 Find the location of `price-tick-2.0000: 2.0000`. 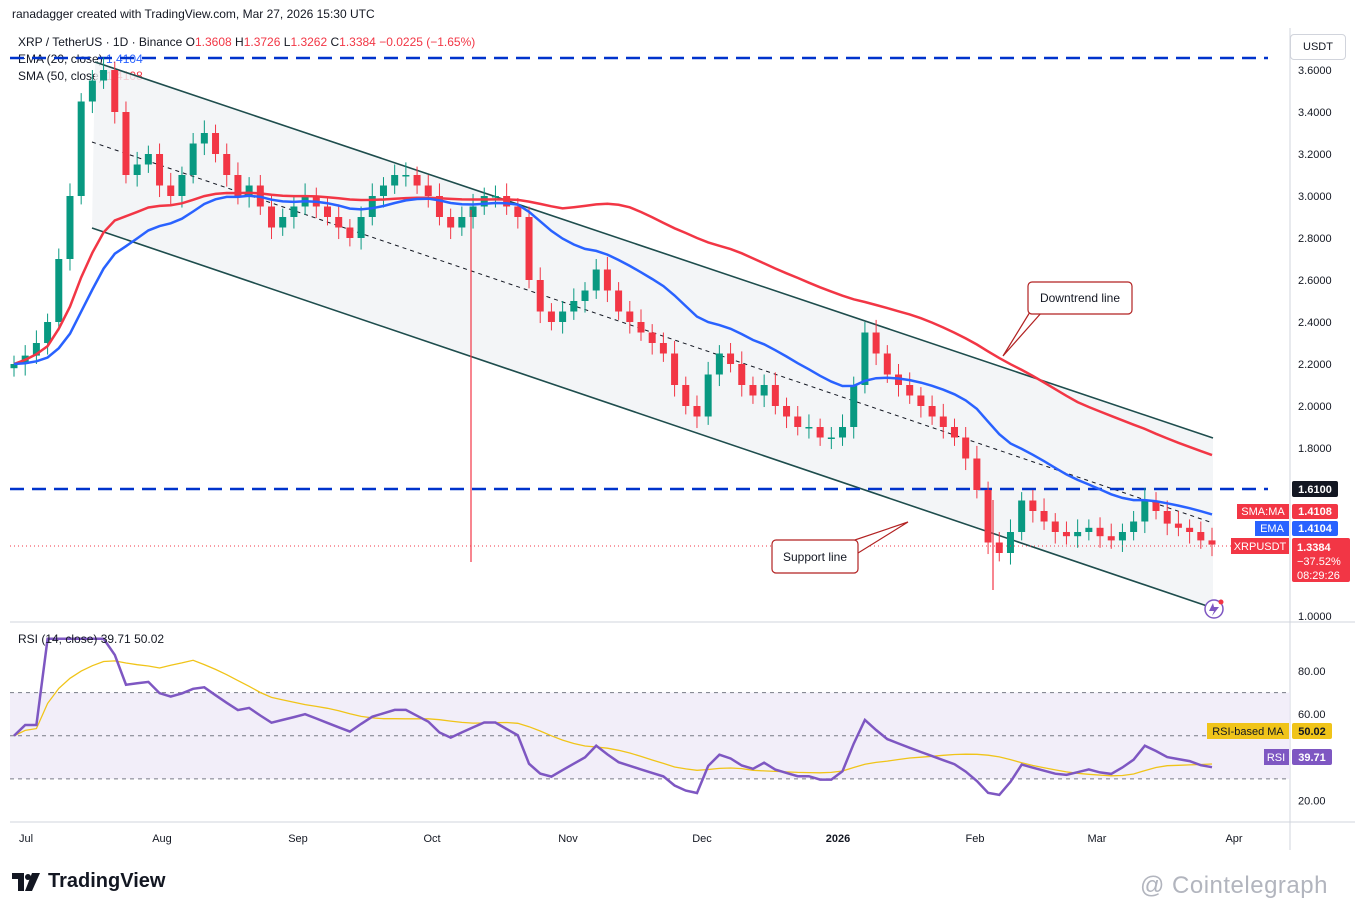

price-tick-2.0000: 2.0000 is located at coordinates (1315, 407).